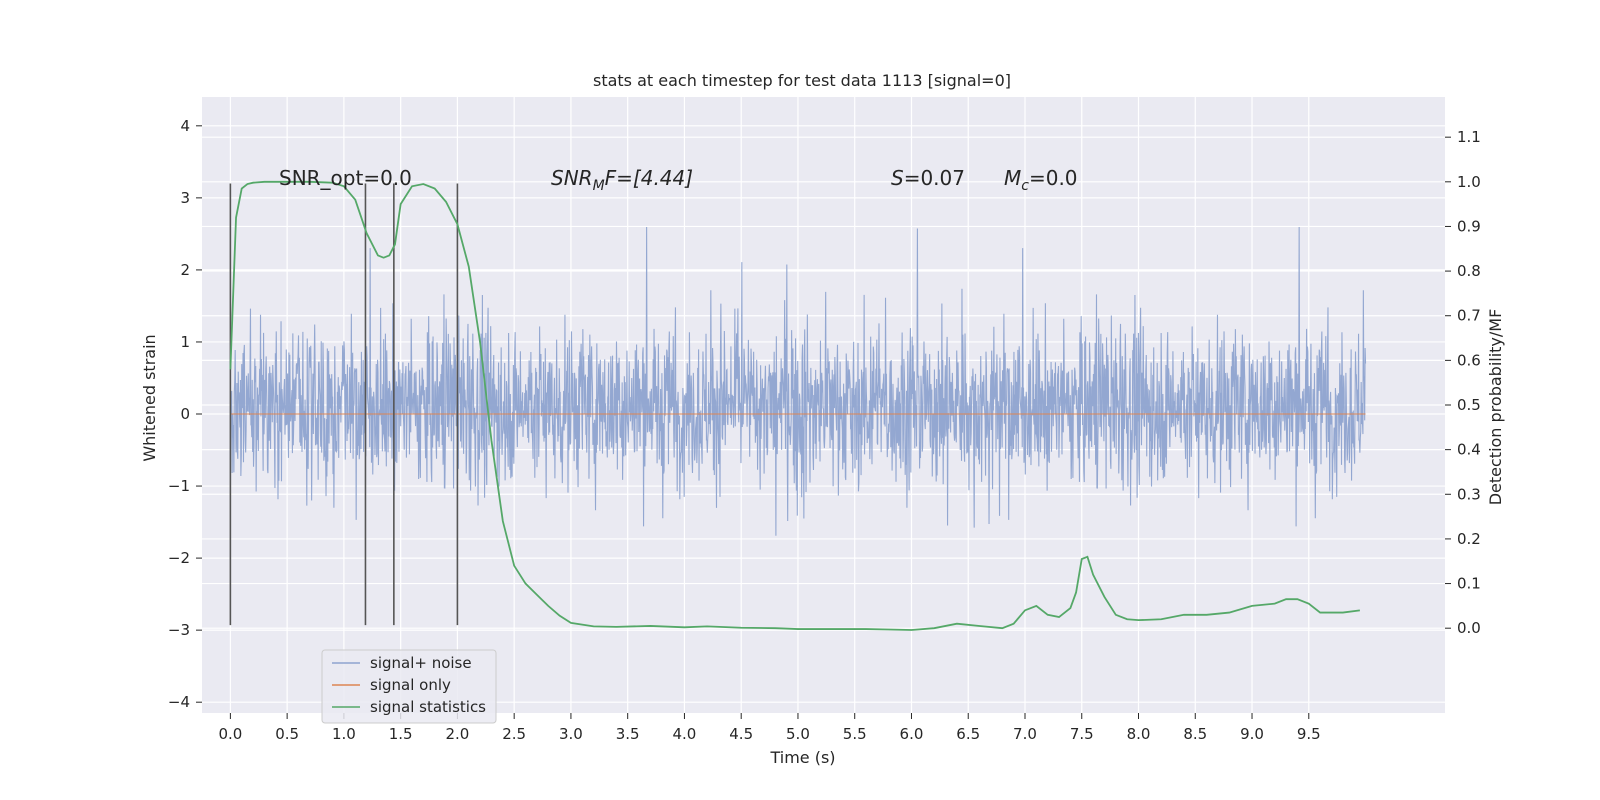  What do you see at coordinates (514, 734) in the screenshot?
I see `x-tick-label: 2.5` at bounding box center [514, 734].